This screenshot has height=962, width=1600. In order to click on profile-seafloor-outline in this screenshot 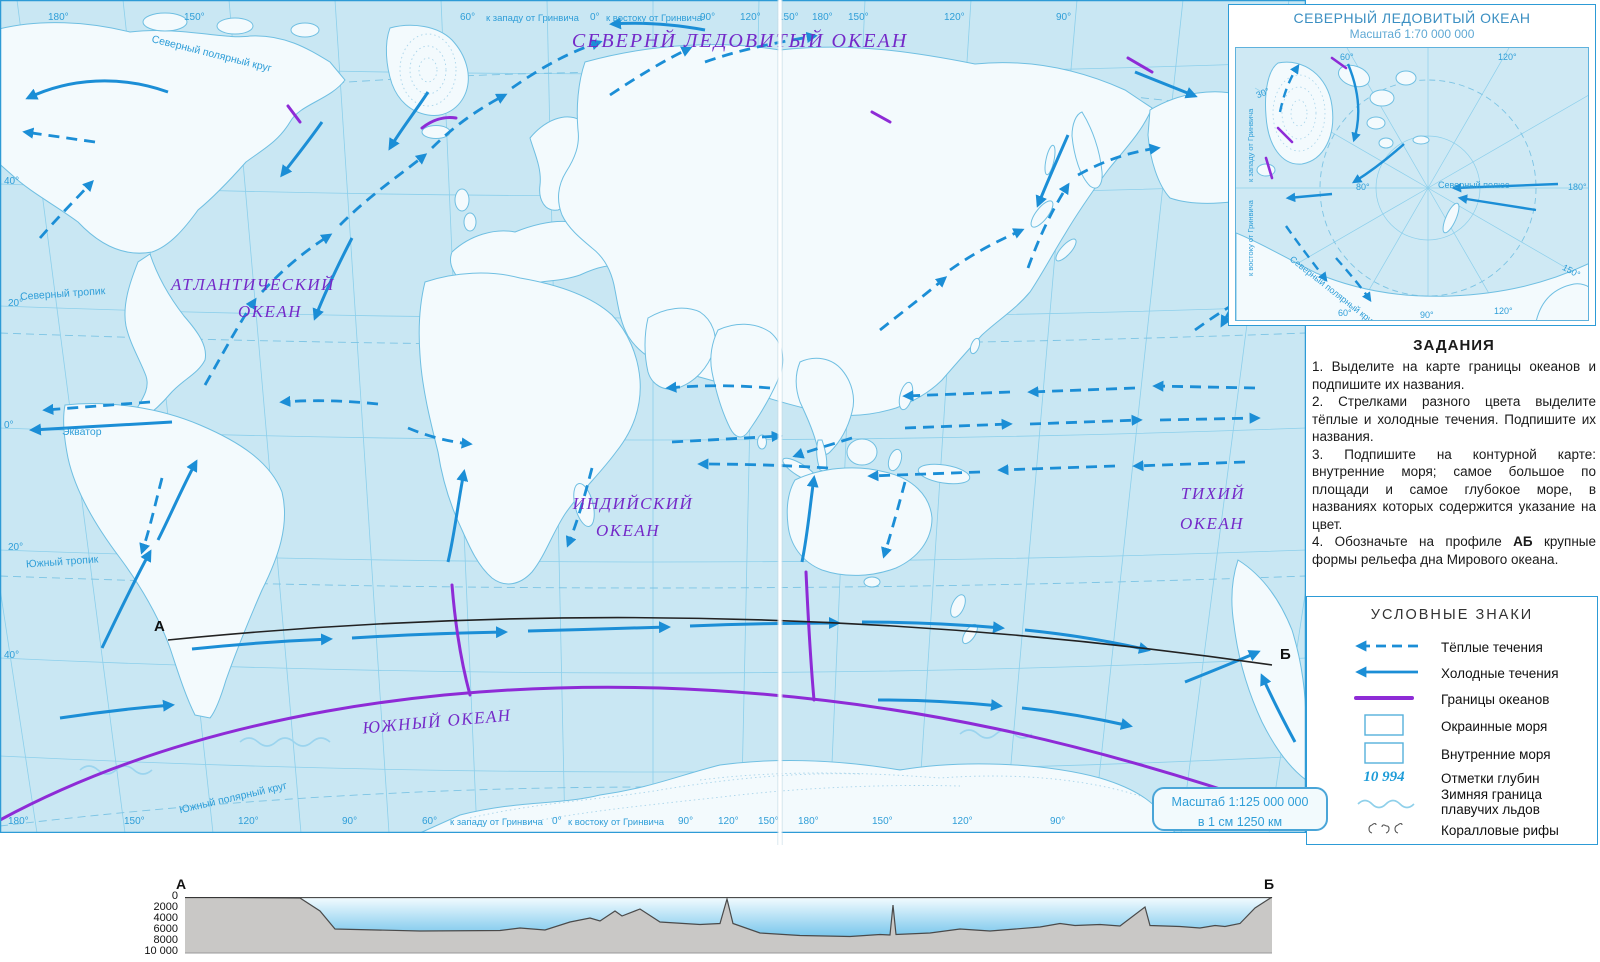, I will do `click(729, 917)`.